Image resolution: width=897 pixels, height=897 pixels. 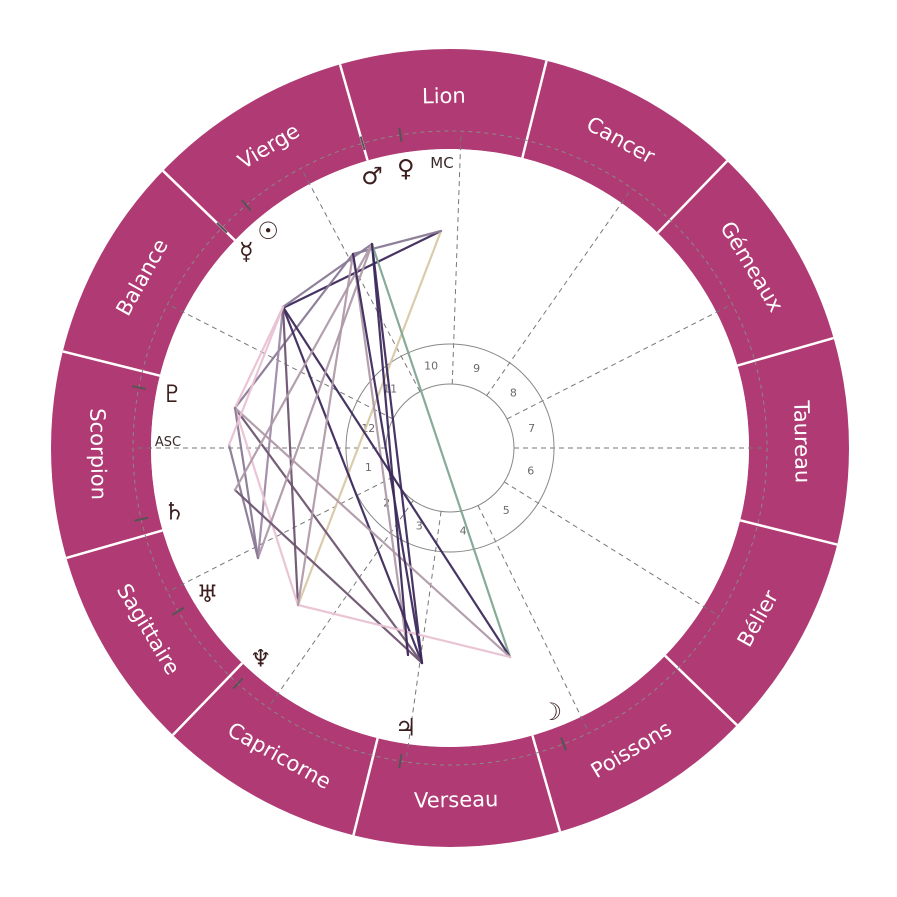 I want to click on neptune-icon: ♆, so click(x=261, y=658).